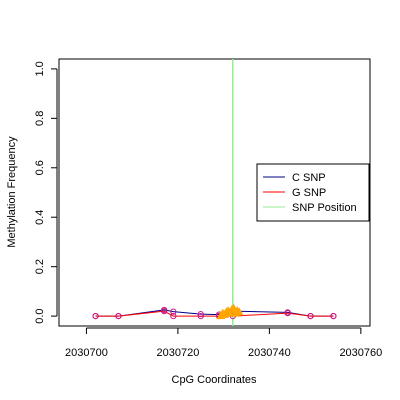  What do you see at coordinates (40, 118) in the screenshot?
I see `y-tick-label: 0.8` at bounding box center [40, 118].